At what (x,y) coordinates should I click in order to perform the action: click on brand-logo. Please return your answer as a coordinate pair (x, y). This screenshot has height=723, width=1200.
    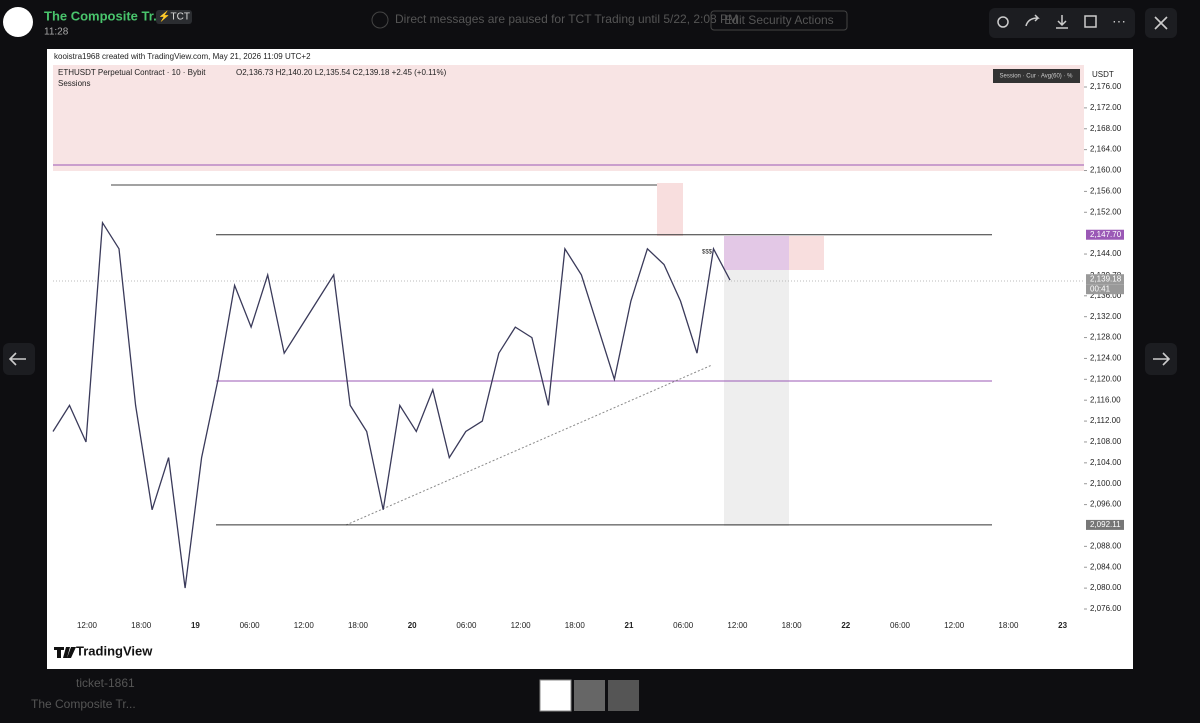
    Looking at the image, I should click on (65, 652).